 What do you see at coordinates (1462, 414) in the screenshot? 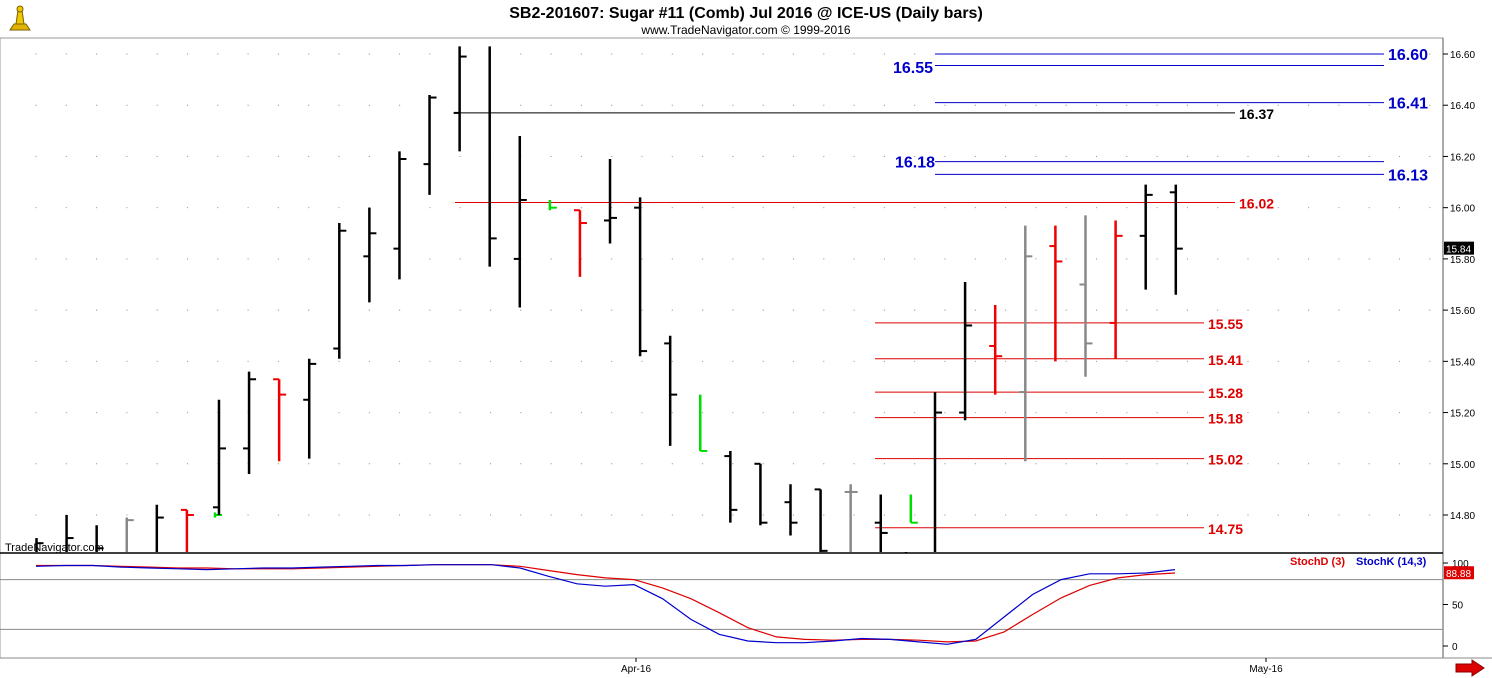
I see `price-tick-label: 15.20` at bounding box center [1462, 414].